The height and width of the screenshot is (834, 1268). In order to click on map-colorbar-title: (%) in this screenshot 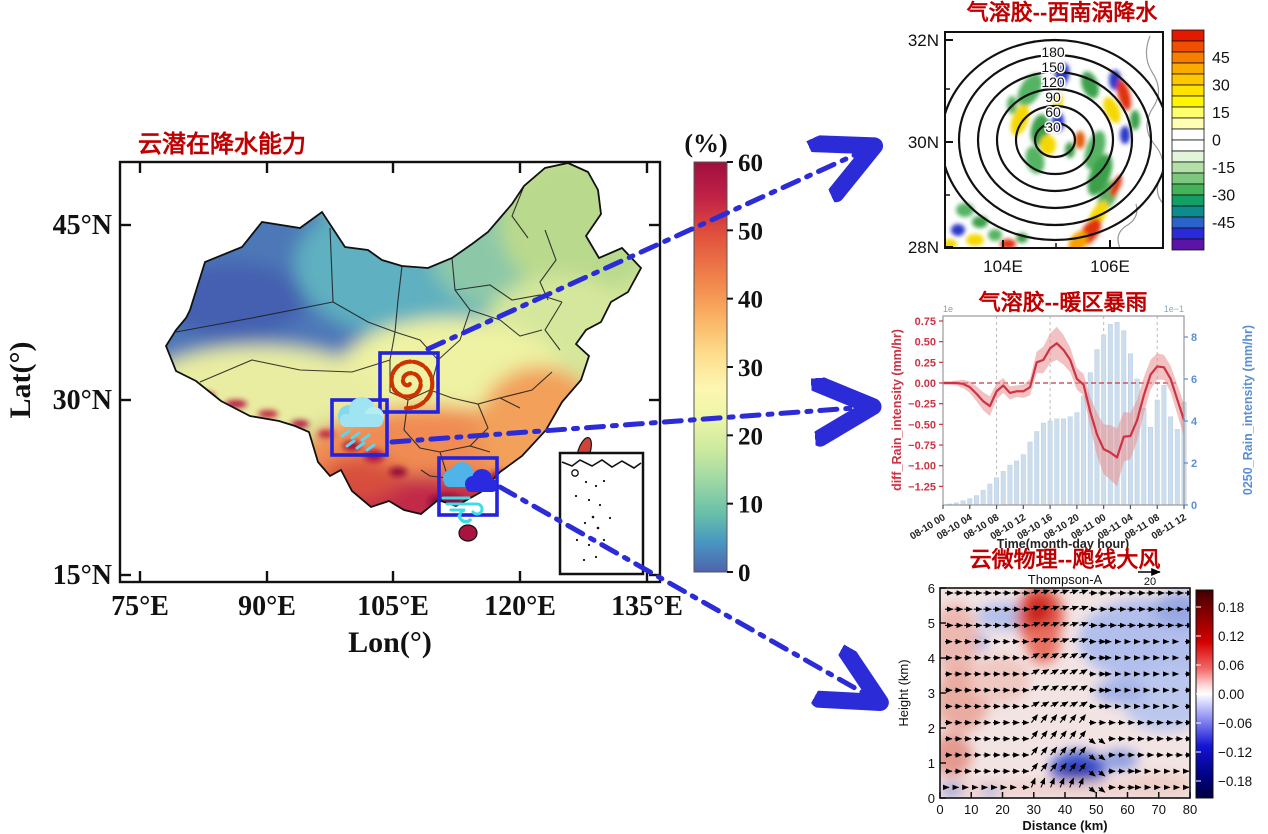, I will do `click(705, 143)`.